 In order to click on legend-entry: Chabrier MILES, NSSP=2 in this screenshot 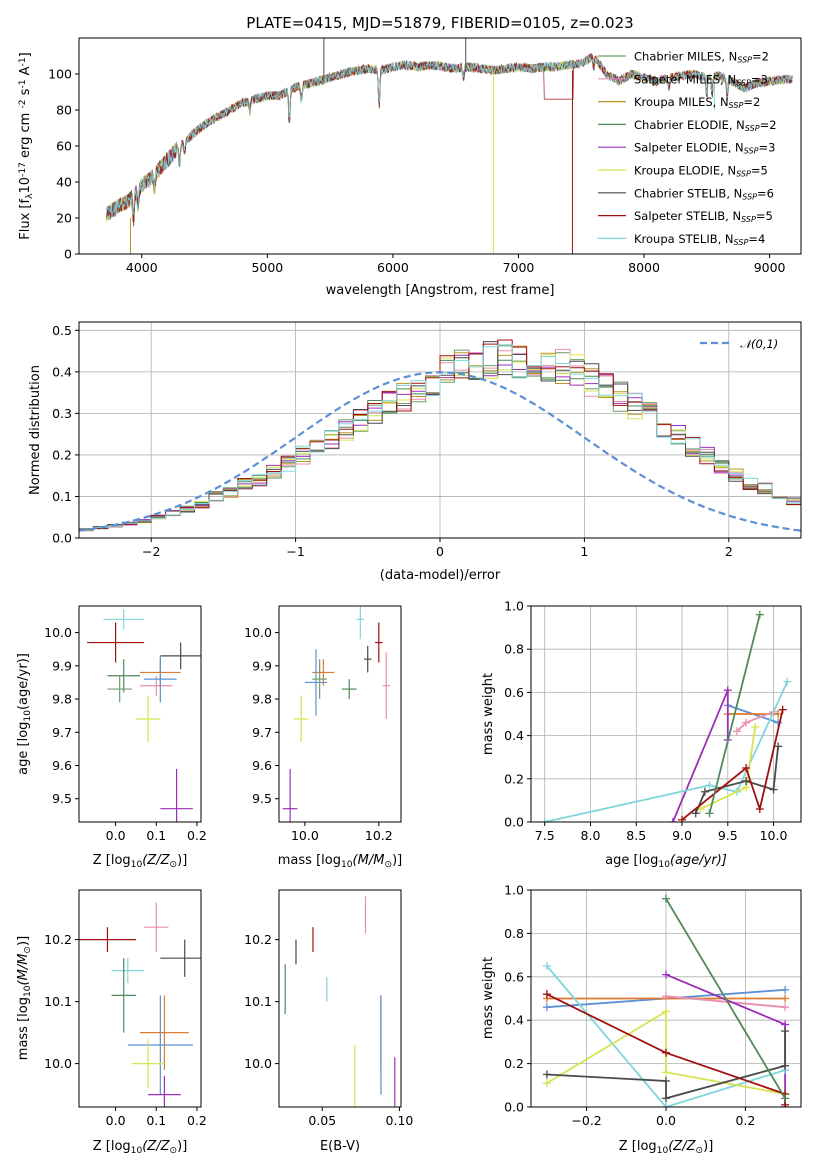, I will do `click(701, 57)`.